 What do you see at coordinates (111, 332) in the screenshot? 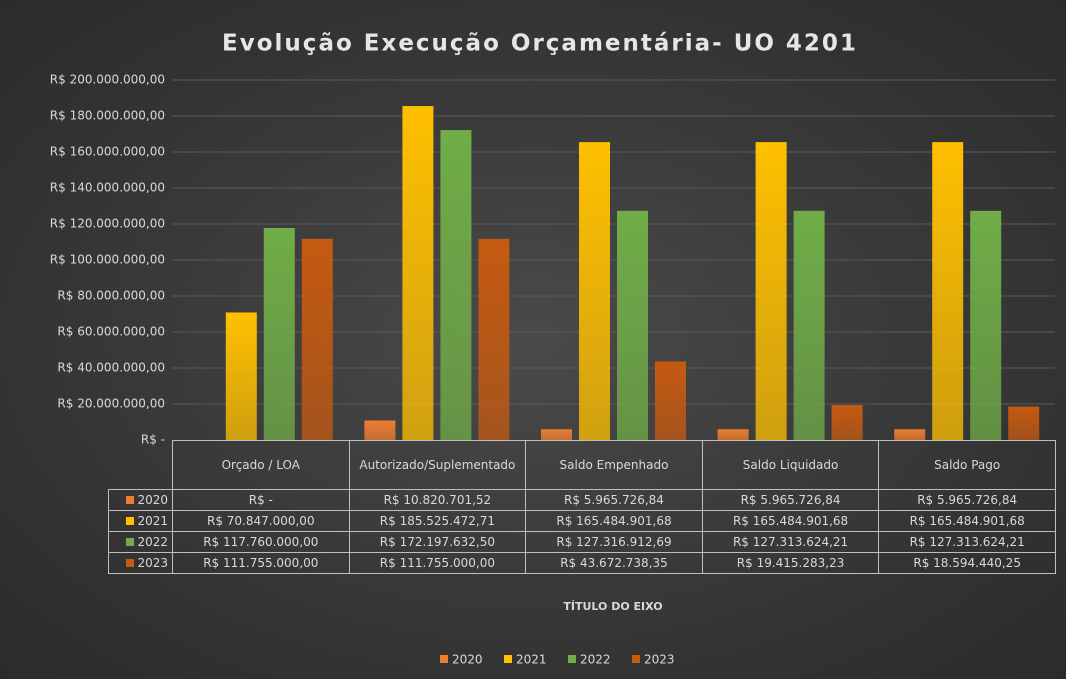
I see `y-tick-label: R$ 60.000.000,00` at bounding box center [111, 332].